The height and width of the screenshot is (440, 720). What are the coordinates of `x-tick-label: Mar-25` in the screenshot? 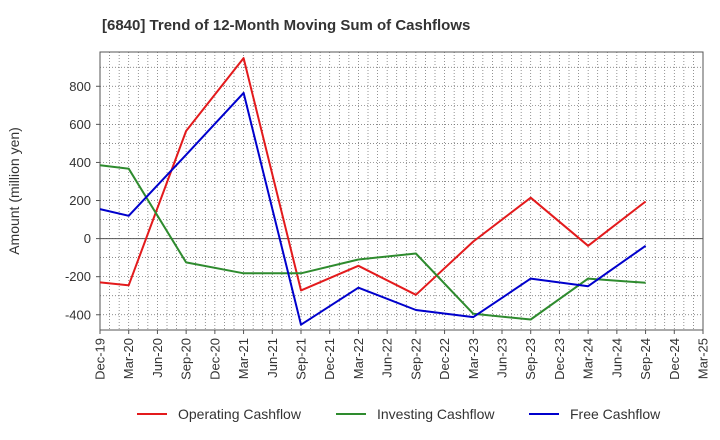 It's located at (703, 358).